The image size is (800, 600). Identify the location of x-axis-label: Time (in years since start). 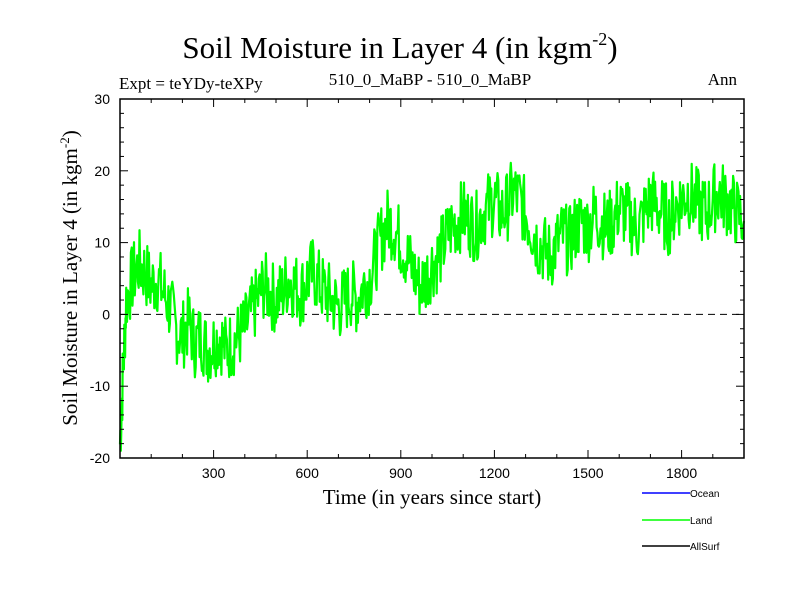
(432, 497).